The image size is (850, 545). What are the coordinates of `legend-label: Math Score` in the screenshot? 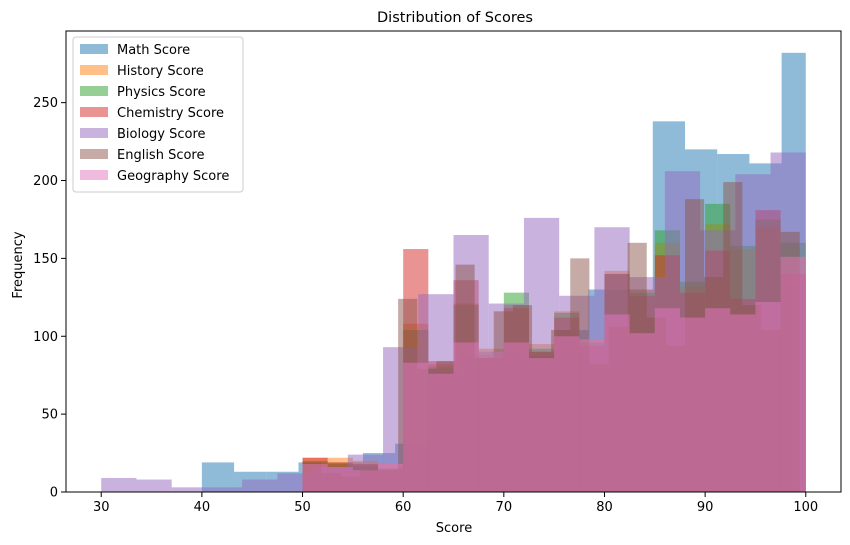 It's located at (153, 50).